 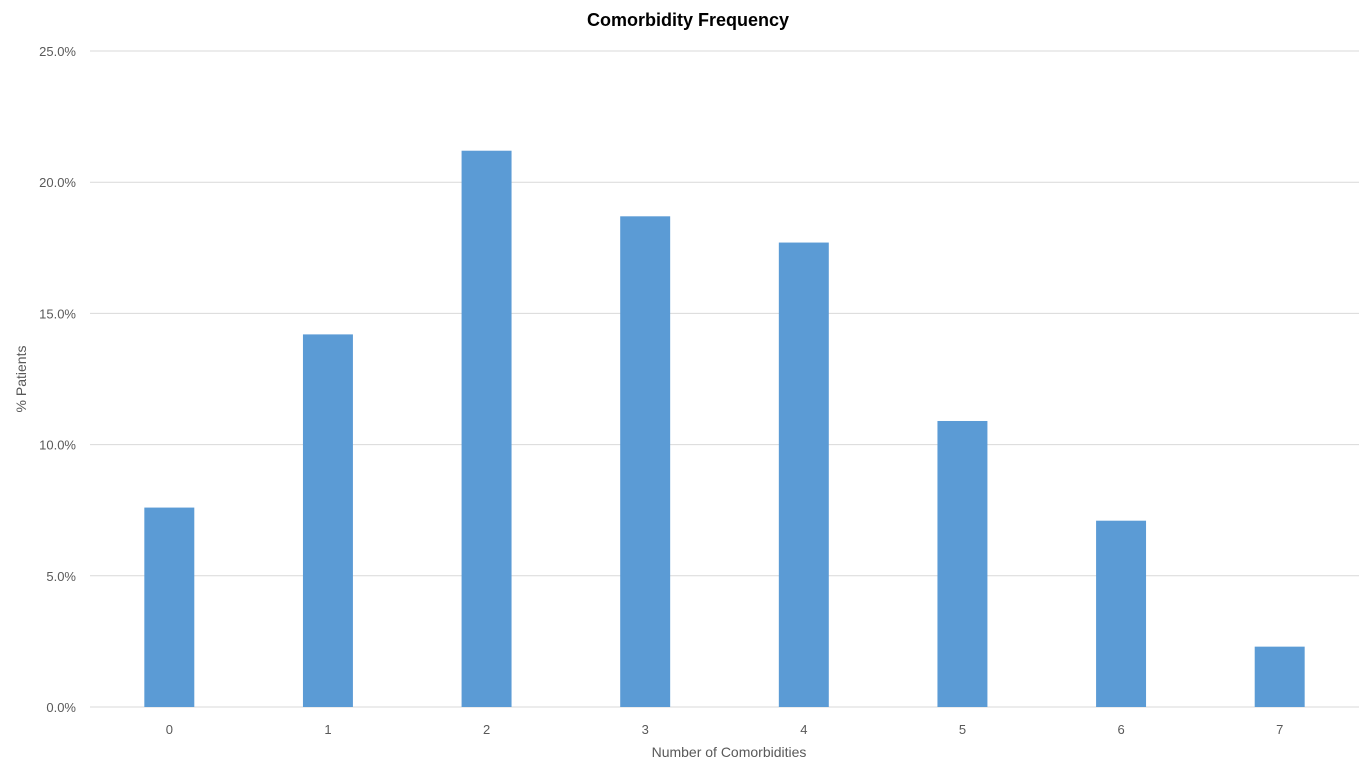 What do you see at coordinates (729, 752) in the screenshot?
I see `x-axis-title: Number of Comorbidities` at bounding box center [729, 752].